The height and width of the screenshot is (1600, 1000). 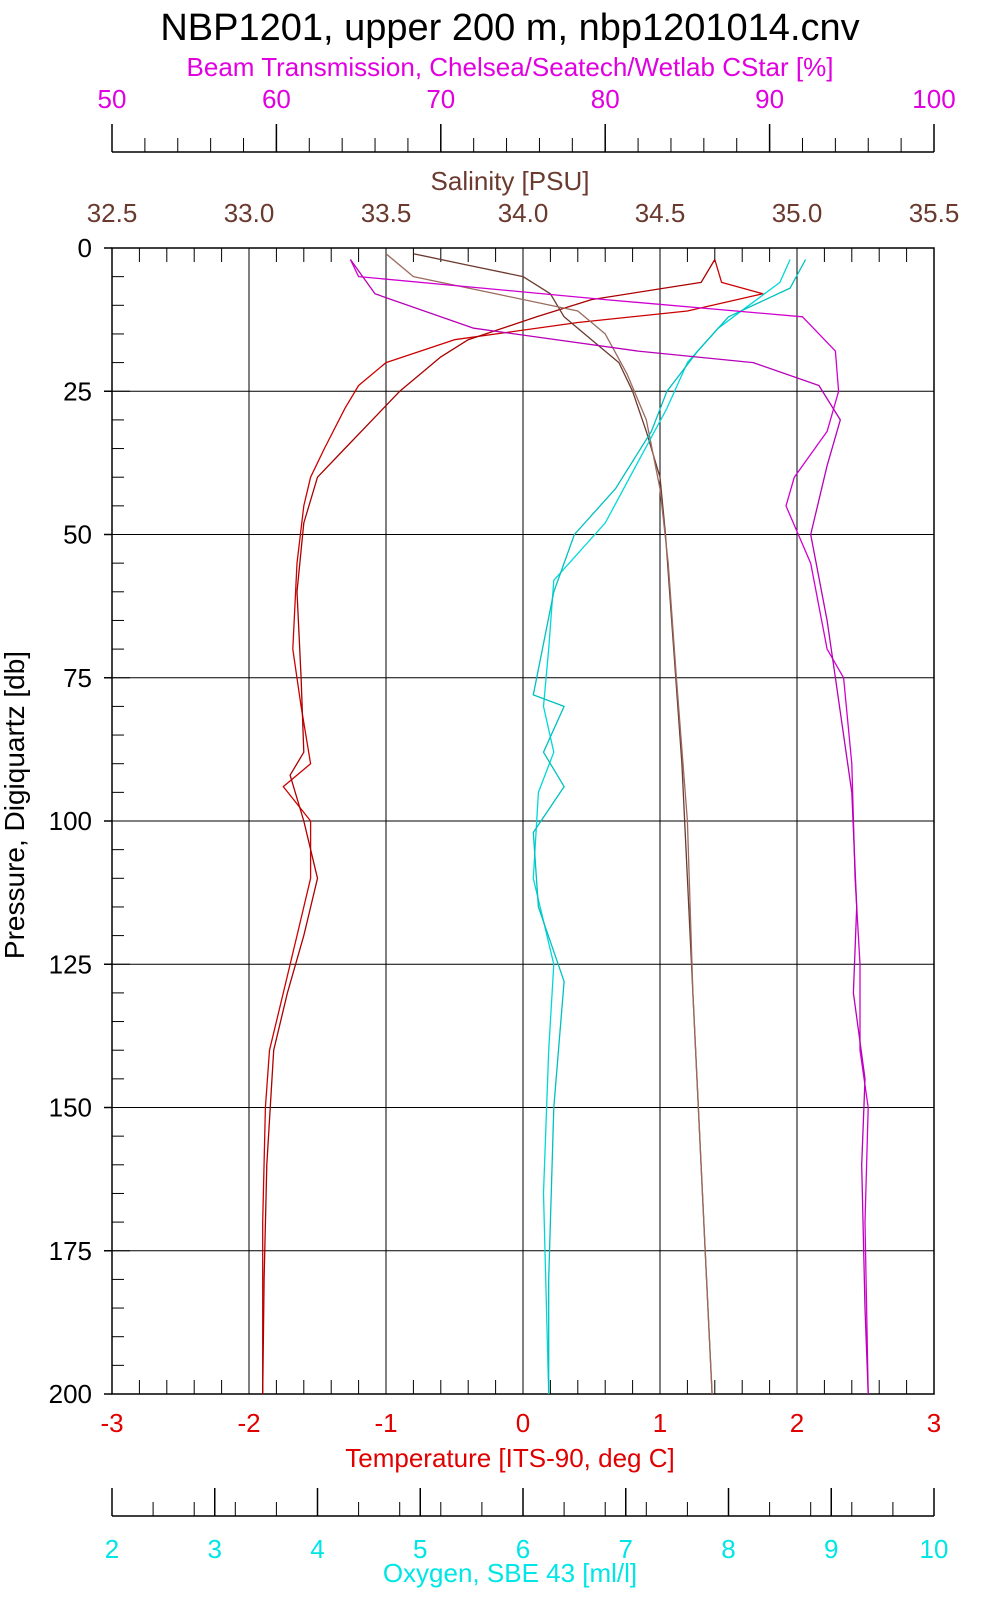 What do you see at coordinates (317, 1549) in the screenshot?
I see `oxygen-tick-label: 4` at bounding box center [317, 1549].